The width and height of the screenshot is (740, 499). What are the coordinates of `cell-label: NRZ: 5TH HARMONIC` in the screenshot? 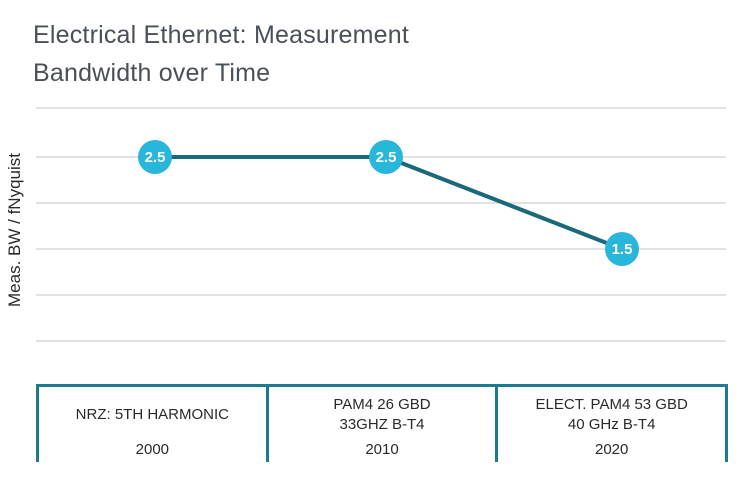 It's located at (152, 415).